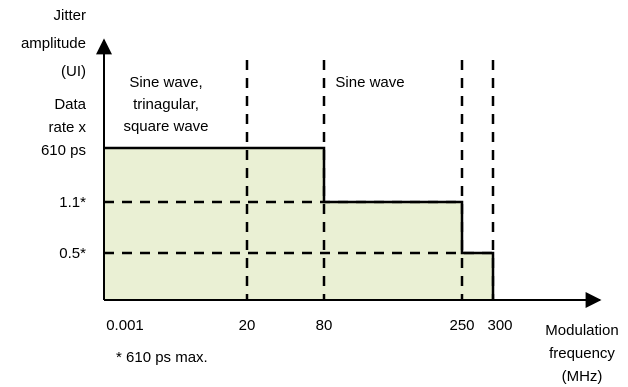  What do you see at coordinates (69, 15) in the screenshot?
I see `y-axis-label-line: Jitter` at bounding box center [69, 15].